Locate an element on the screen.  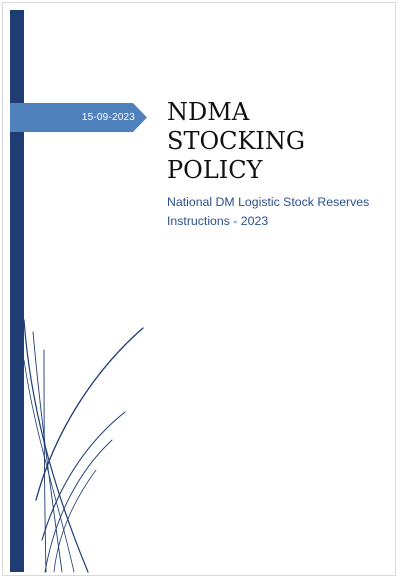
subtitle-line-1: National DM Logistic Stock Reserves is located at coordinates (268, 202).